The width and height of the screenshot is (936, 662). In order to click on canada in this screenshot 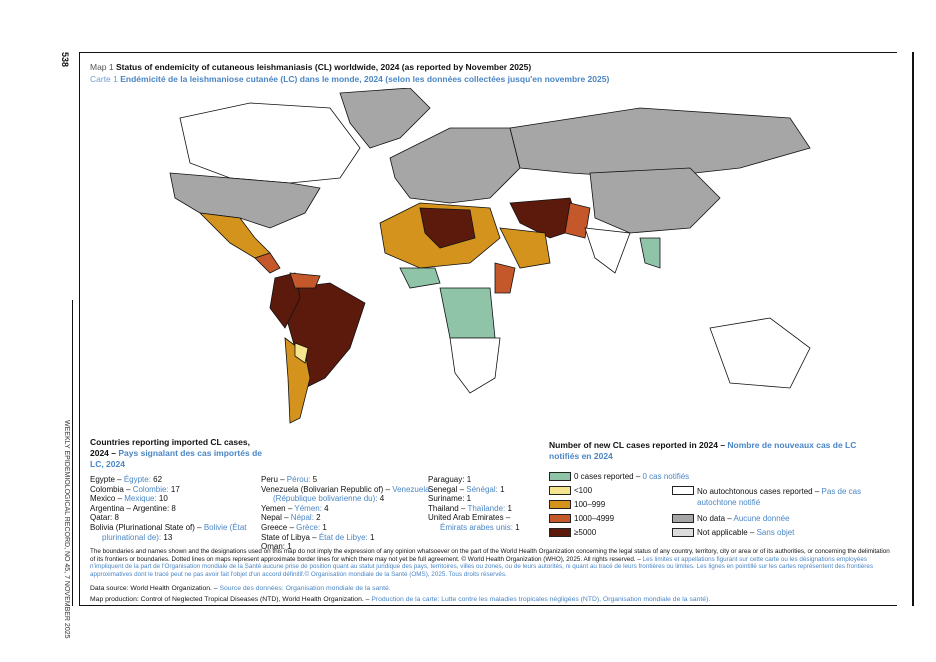, I will do `click(270, 143)`.